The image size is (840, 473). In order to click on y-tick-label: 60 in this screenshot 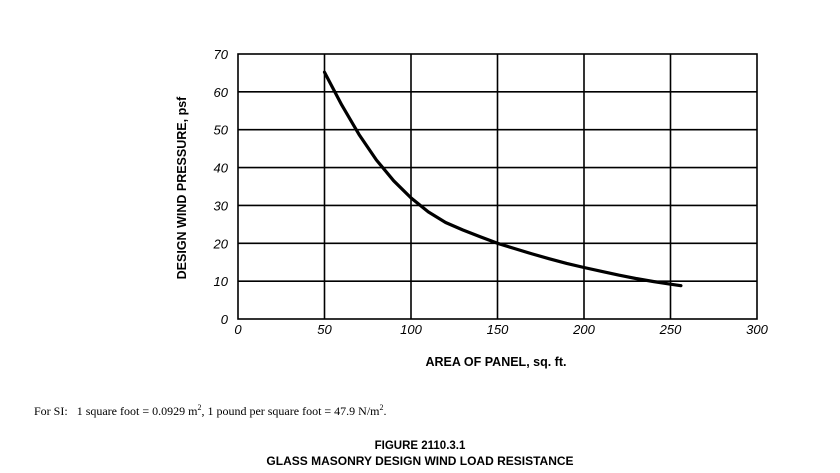, I will do `click(221, 92)`.